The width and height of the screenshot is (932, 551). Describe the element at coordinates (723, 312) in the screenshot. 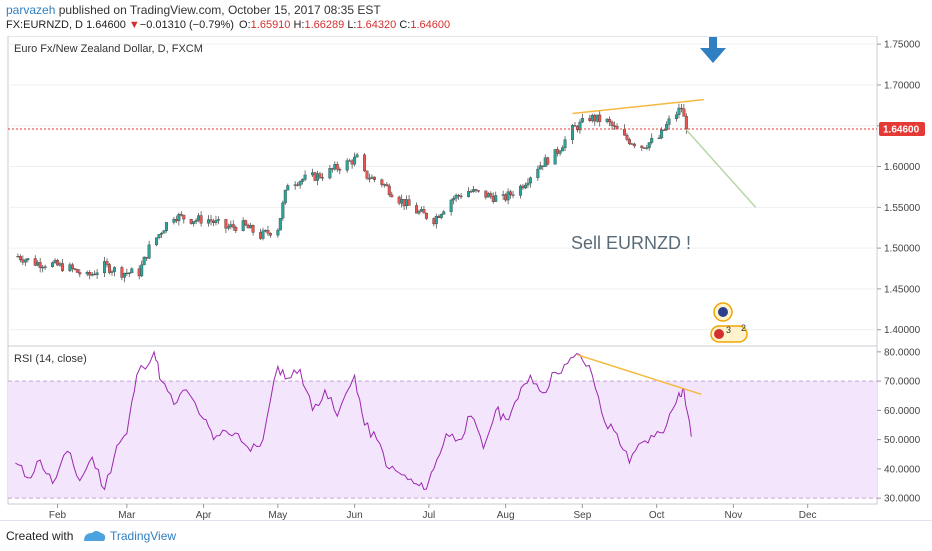

I see `event-flag-icon` at that location.